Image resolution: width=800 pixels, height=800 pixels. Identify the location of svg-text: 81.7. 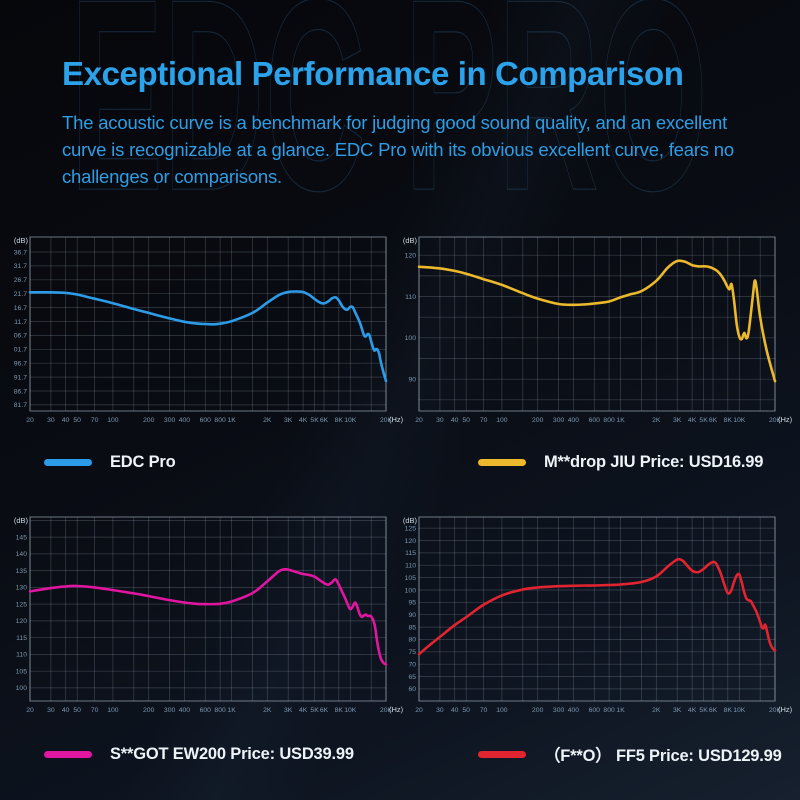
(20, 405).